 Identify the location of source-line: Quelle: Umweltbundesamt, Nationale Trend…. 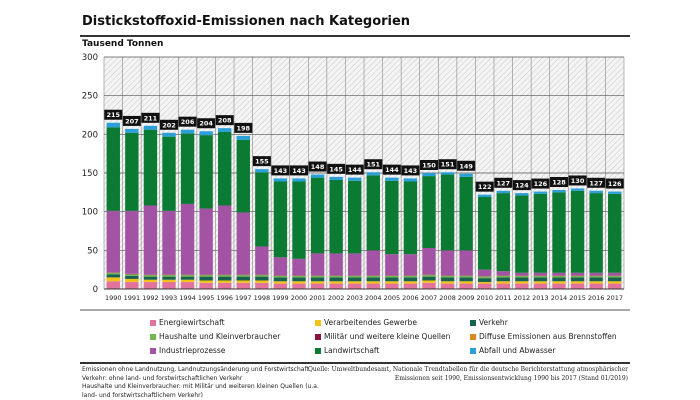
(467, 369).